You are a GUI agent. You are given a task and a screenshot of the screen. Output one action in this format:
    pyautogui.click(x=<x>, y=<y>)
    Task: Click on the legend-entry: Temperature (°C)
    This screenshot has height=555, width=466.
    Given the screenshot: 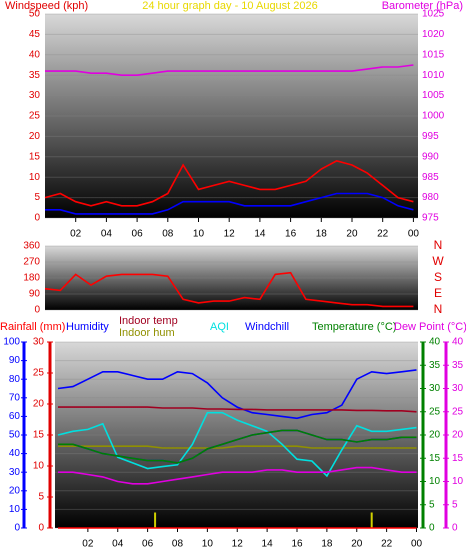 What is the action you would take?
    pyautogui.click(x=354, y=327)
    